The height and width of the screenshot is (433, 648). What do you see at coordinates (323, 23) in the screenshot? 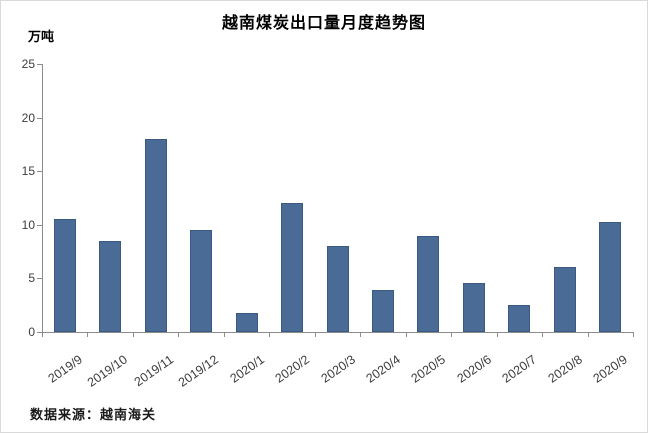
I see `chart-title: 越南煤炭出口量月度趋势图` at bounding box center [323, 23].